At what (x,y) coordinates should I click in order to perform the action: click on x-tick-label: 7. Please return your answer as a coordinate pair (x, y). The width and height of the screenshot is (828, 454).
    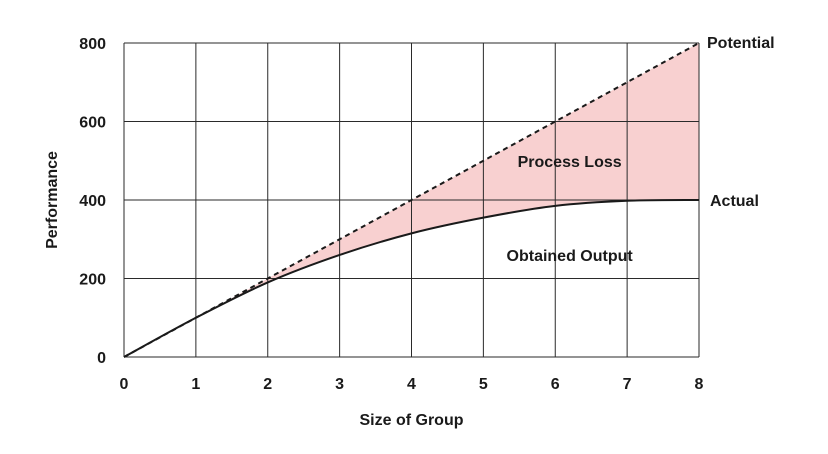
    Looking at the image, I should click on (627, 384).